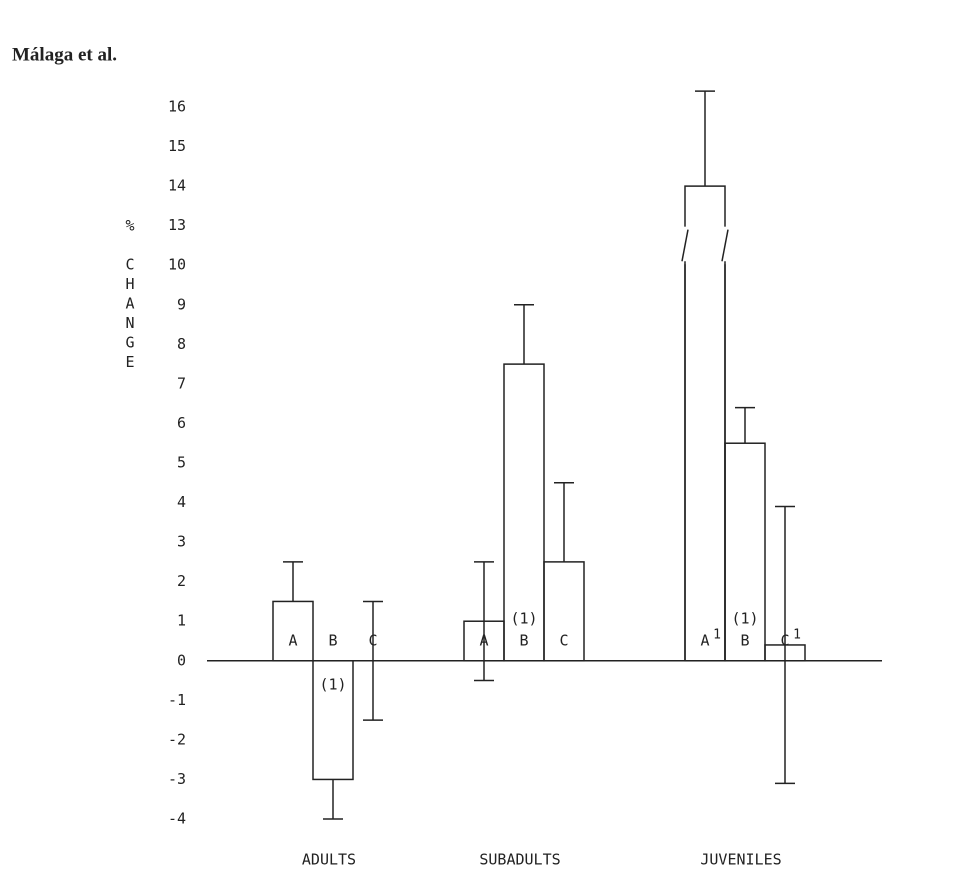 The height and width of the screenshot is (892, 976). I want to click on y-tick-label: 10, so click(177, 265).